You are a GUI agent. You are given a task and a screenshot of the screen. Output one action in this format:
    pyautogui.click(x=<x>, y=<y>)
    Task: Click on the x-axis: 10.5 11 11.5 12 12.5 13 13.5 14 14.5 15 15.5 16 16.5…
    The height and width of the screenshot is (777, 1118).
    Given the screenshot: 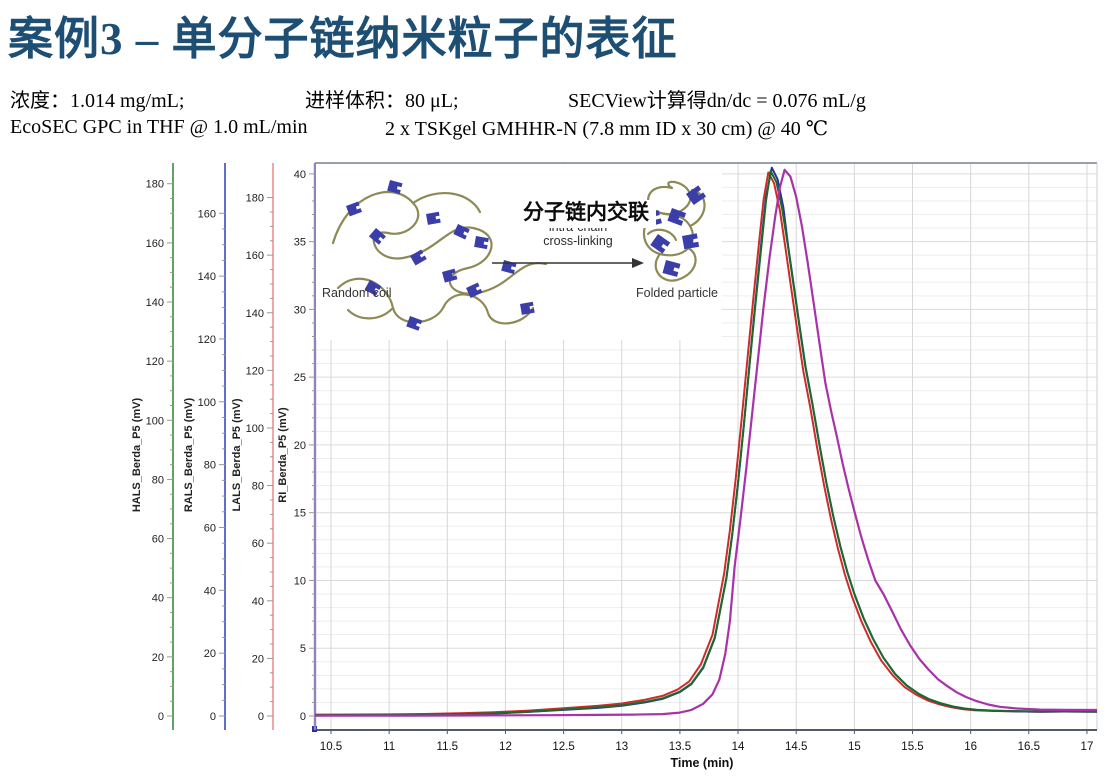 What is the action you would take?
    pyautogui.click(x=707, y=741)
    